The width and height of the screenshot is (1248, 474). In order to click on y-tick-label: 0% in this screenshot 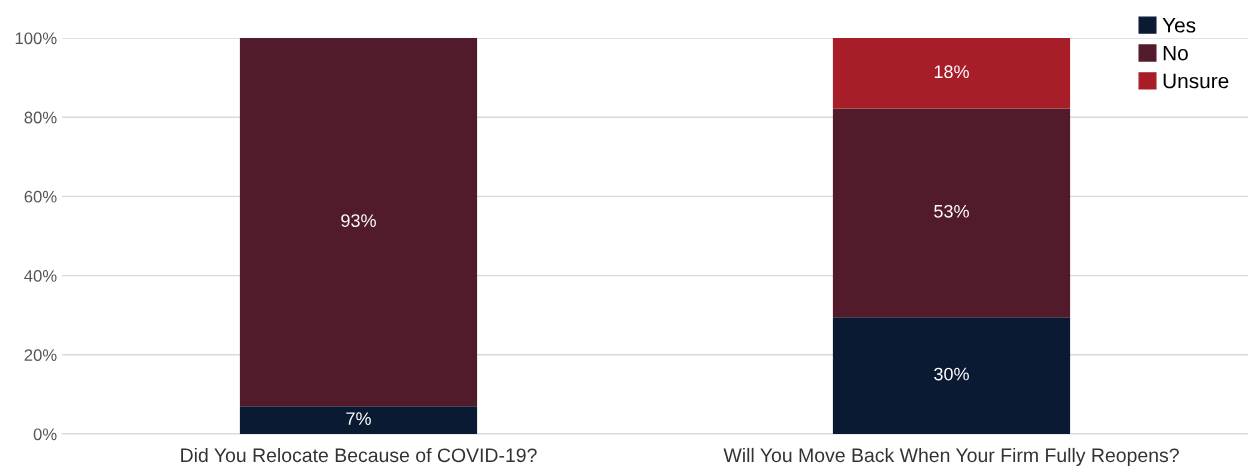, I will do `click(45, 434)`.